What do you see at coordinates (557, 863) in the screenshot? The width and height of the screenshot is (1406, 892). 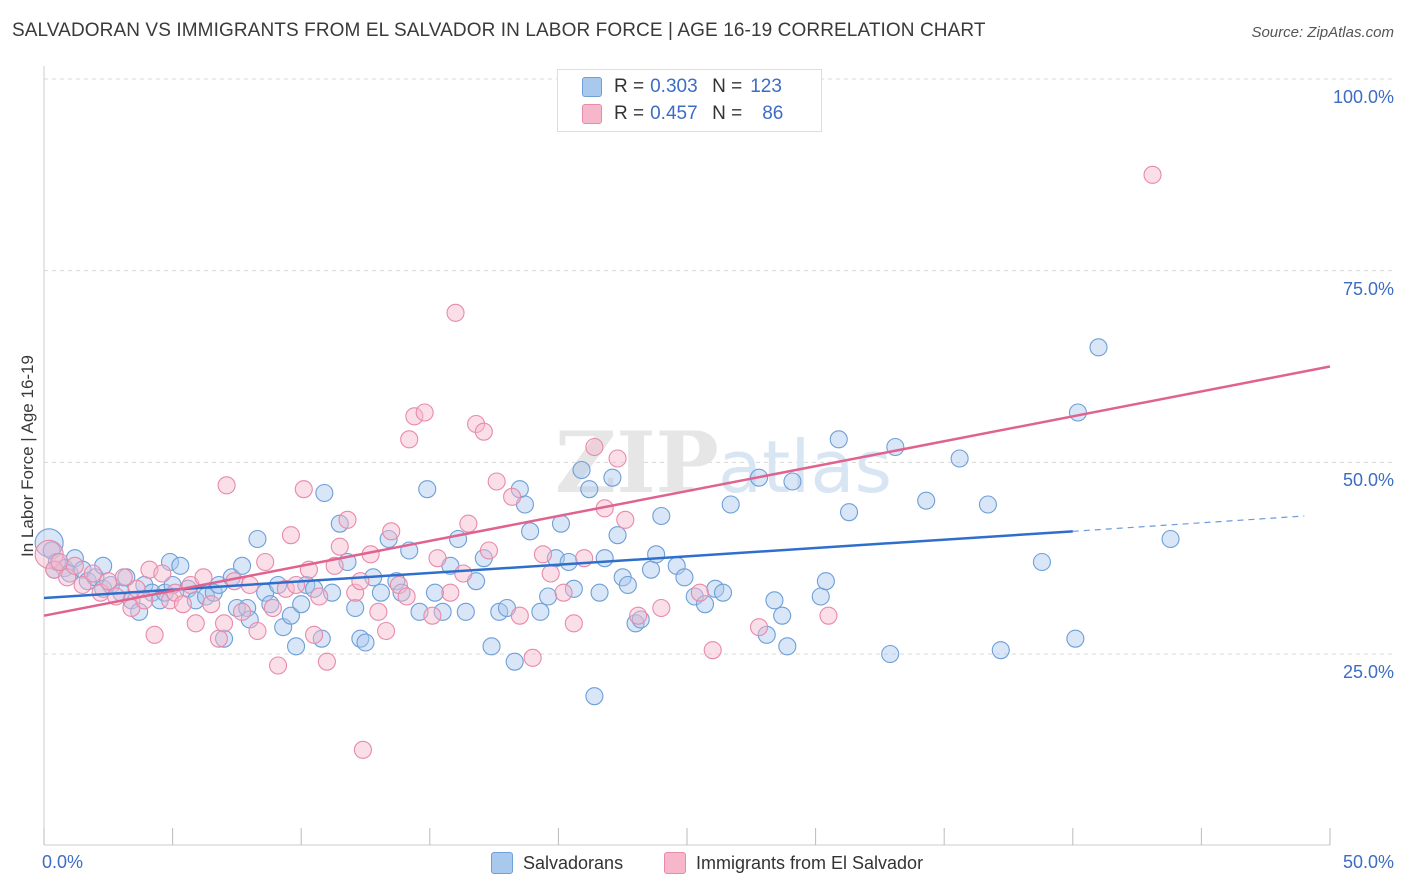 I see `legend-item-salvadorans: Salvadorans` at bounding box center [557, 863].